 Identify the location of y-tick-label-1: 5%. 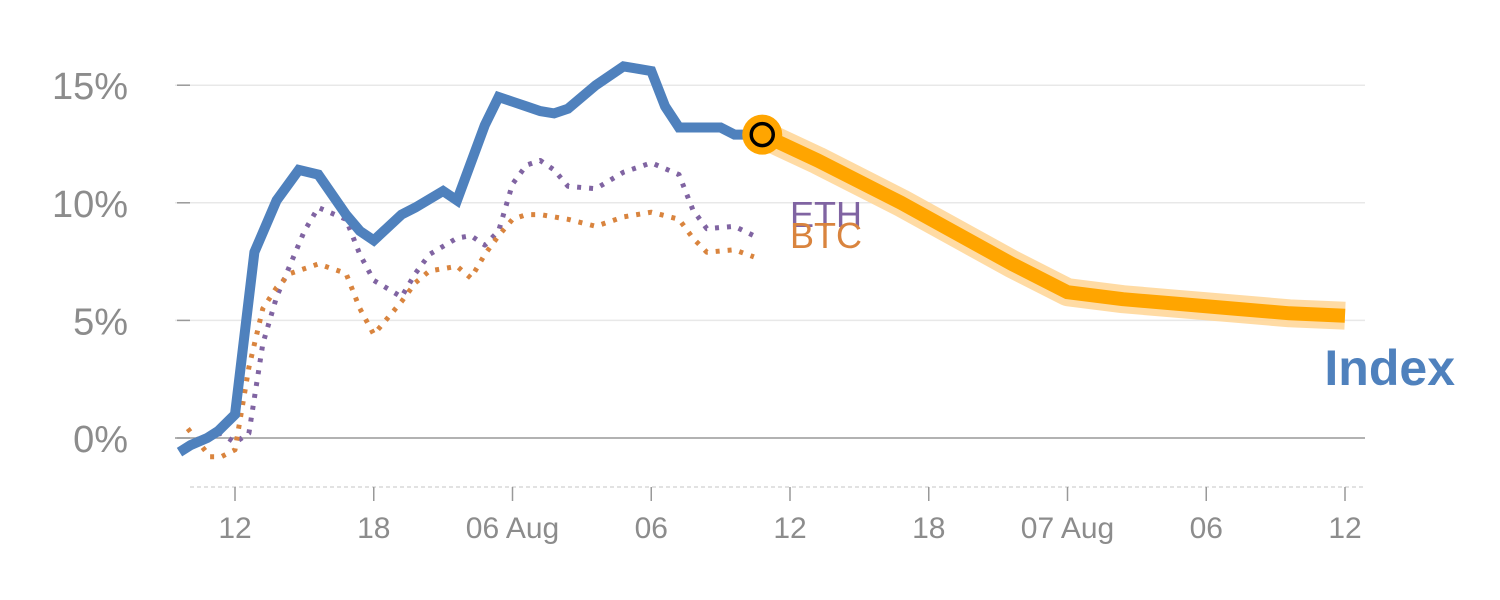
(100, 322).